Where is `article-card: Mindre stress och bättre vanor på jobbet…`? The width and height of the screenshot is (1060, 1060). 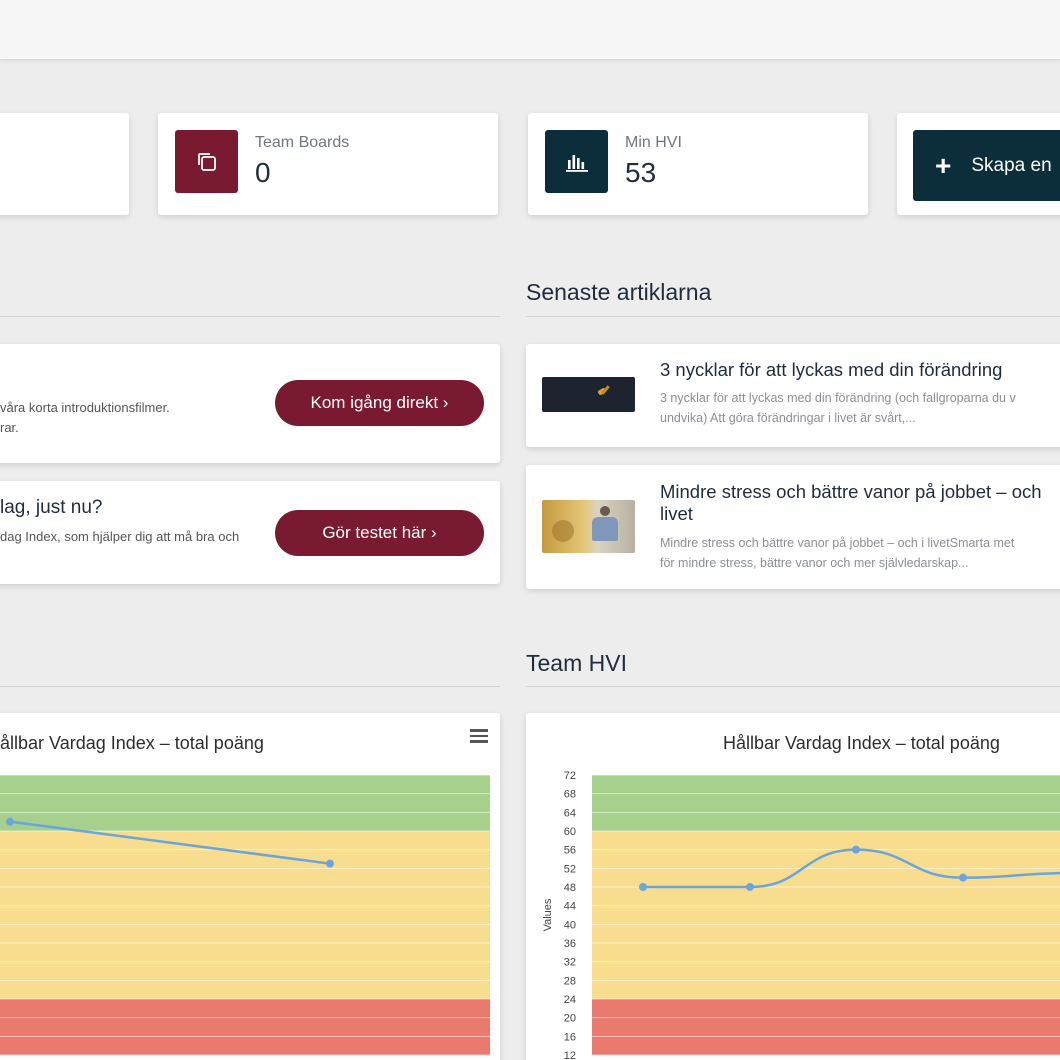 article-card: Mindre stress och bättre vanor på jobbet… is located at coordinates (793, 527).